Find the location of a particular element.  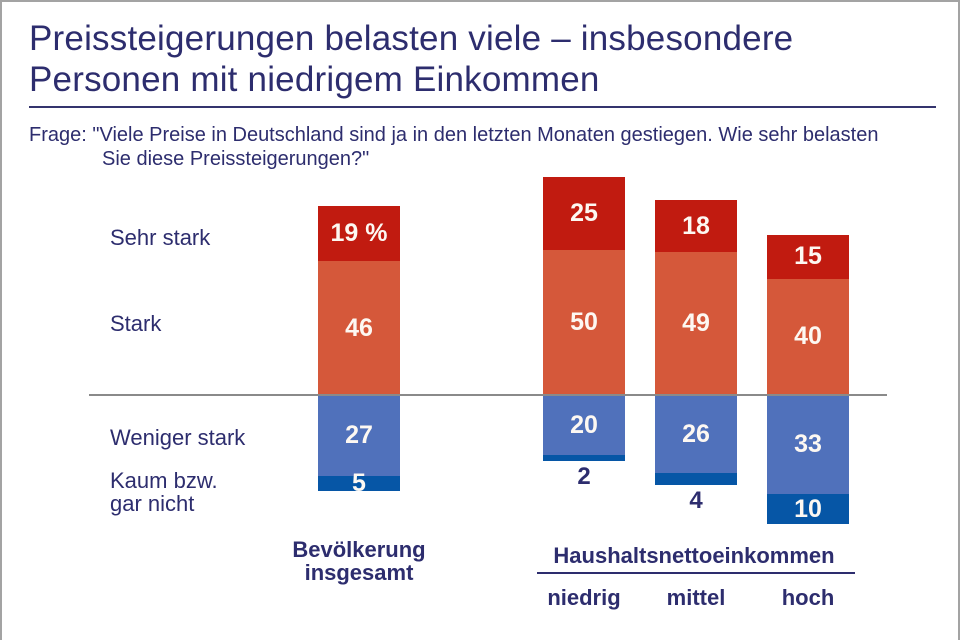

bar-segment-kaum-gar-nicht: 5 is located at coordinates (359, 483).